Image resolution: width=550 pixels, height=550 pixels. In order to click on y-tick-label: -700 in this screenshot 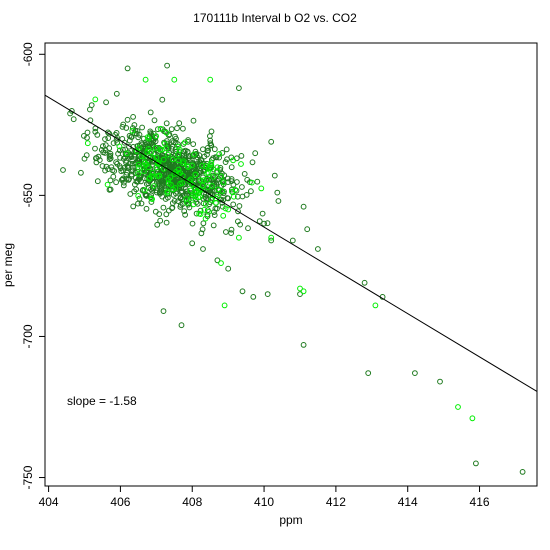, I will do `click(28, 336)`.